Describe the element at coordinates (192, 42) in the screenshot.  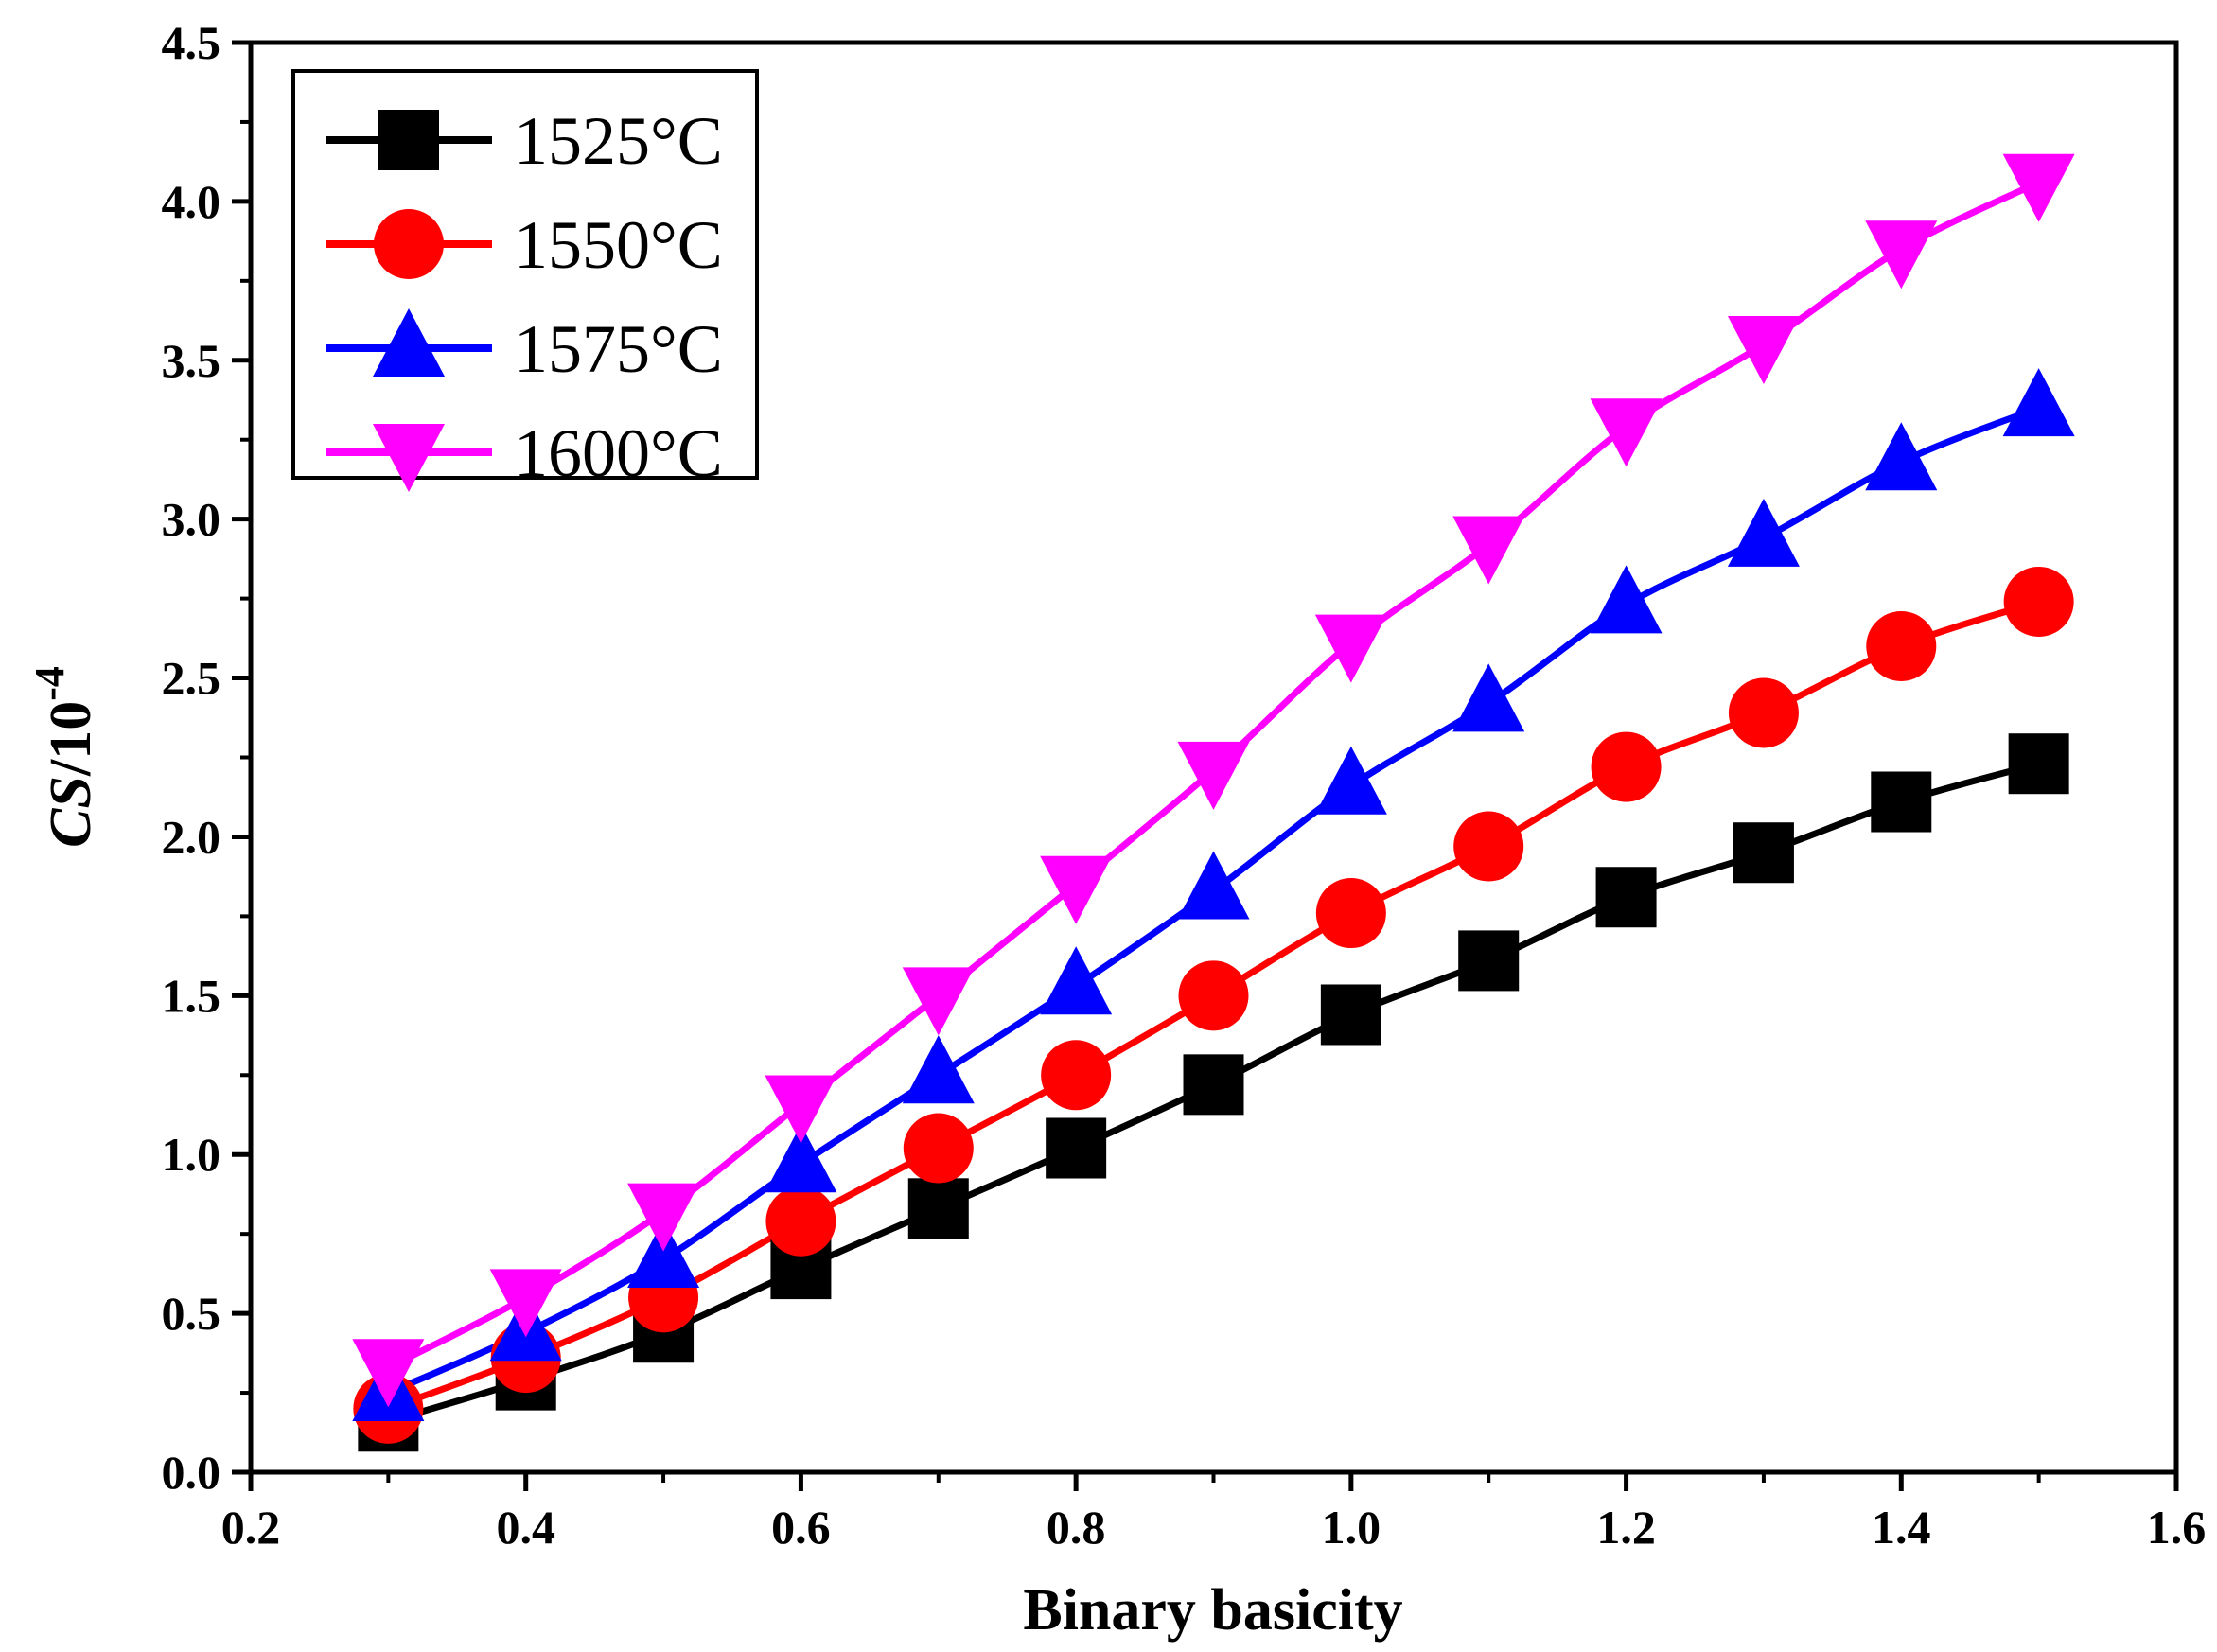
I see `y-tick-label: 4.5` at that location.